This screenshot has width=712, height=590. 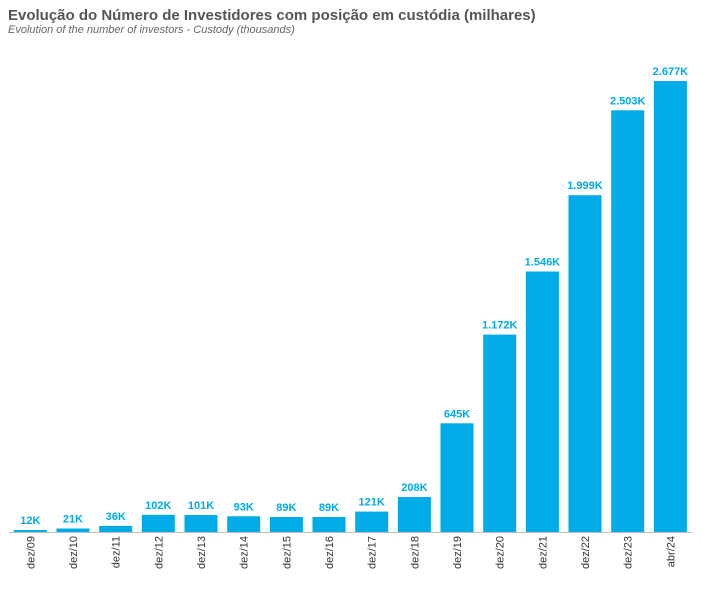 What do you see at coordinates (31, 552) in the screenshot?
I see `x-tick-label: dez/09` at bounding box center [31, 552].